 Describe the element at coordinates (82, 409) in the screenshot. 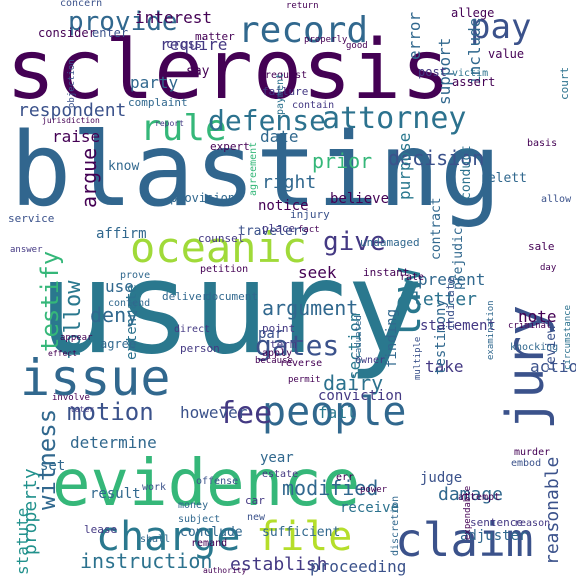

I see `word-later: later` at that location.